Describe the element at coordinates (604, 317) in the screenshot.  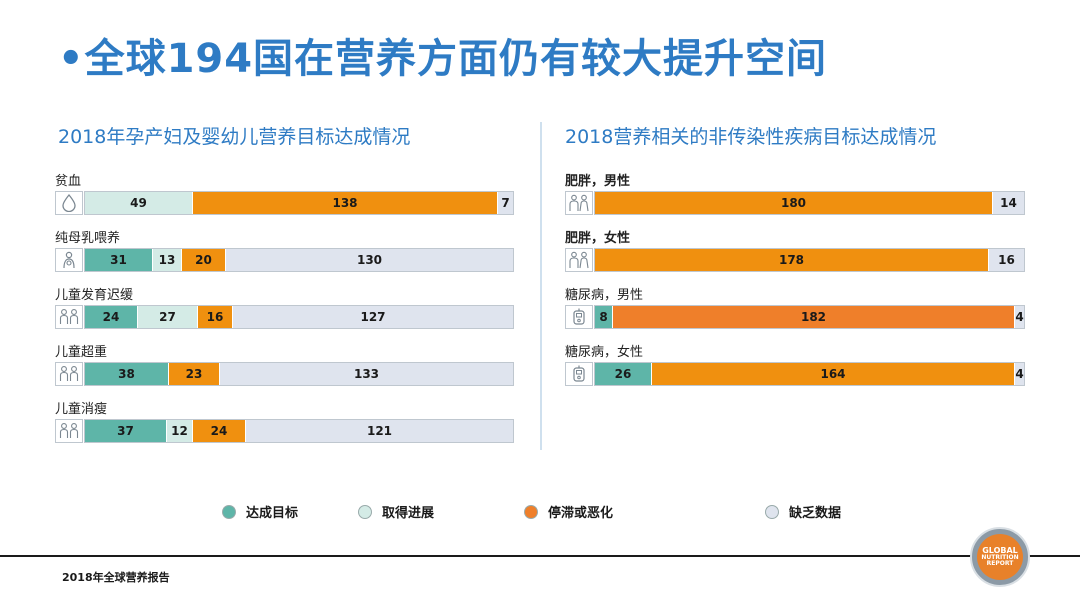
I see `bar-segment-achieved: 8` at that location.